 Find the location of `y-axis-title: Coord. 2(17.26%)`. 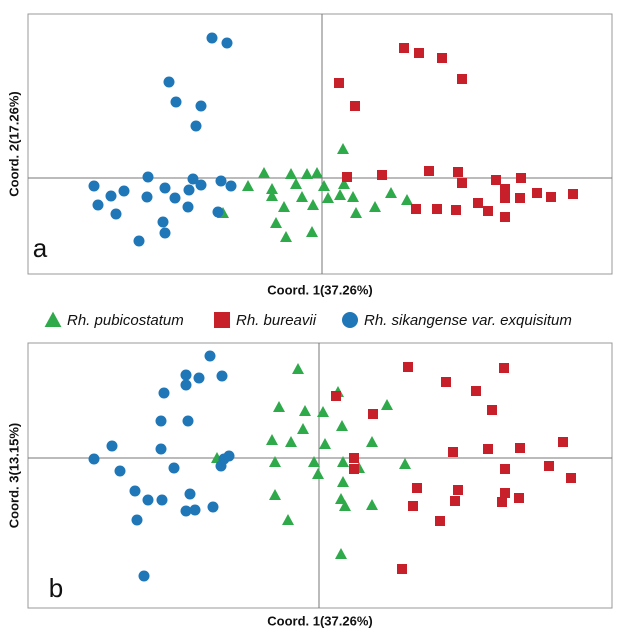

y-axis-title: Coord. 2(17.26%) is located at coordinates (13, 143).